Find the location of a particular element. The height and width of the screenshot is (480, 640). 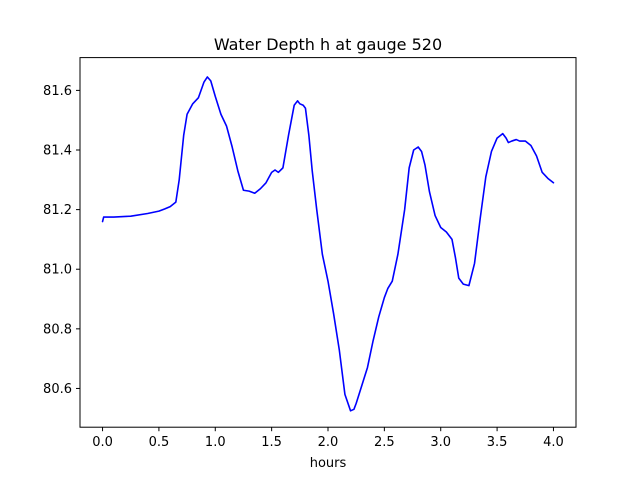

x-axis: 0.0 0.5 1.0 1.5 2.0 2.5 3.0 3.5 4.0 is located at coordinates (328, 438).